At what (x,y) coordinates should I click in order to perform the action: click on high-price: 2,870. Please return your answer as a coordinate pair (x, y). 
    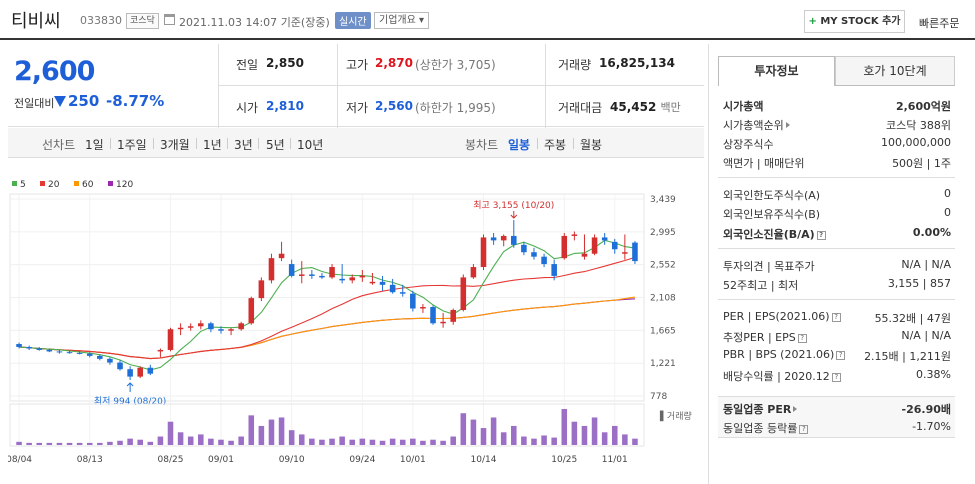
    Looking at the image, I should click on (394, 63).